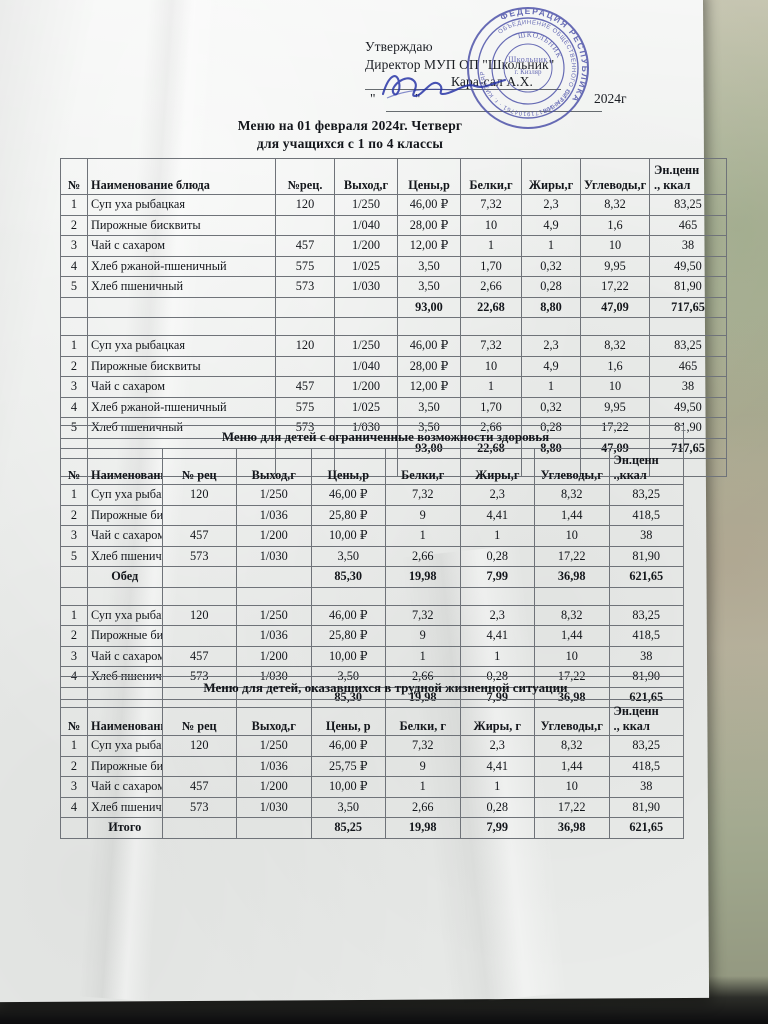  What do you see at coordinates (551, 266) in the screenshot?
I see `cell-fat: 0,32` at bounding box center [551, 266].